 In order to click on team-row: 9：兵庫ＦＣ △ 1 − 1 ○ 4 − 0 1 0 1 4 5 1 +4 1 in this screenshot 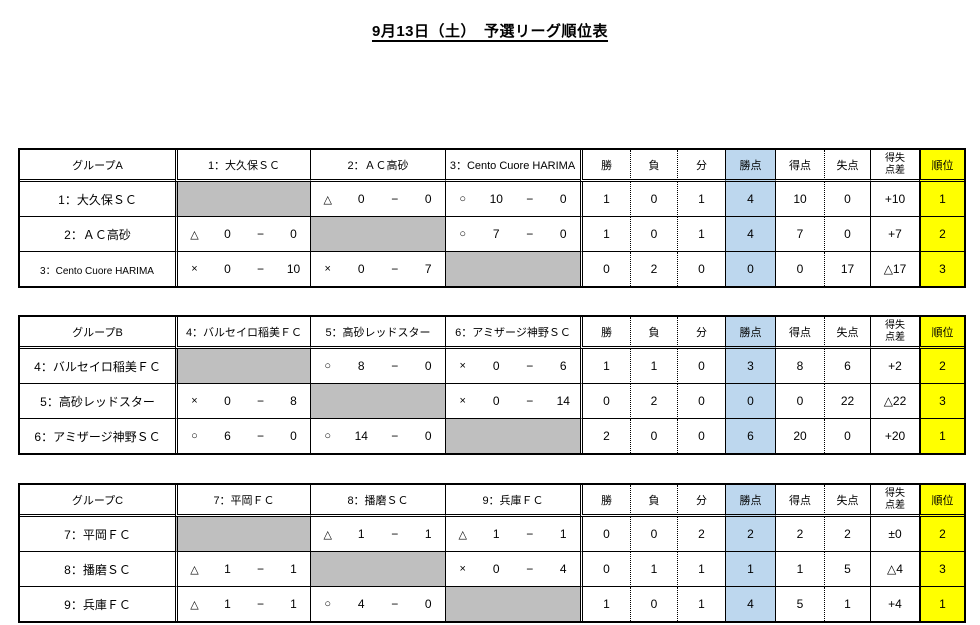, I will do `click(492, 604)`.